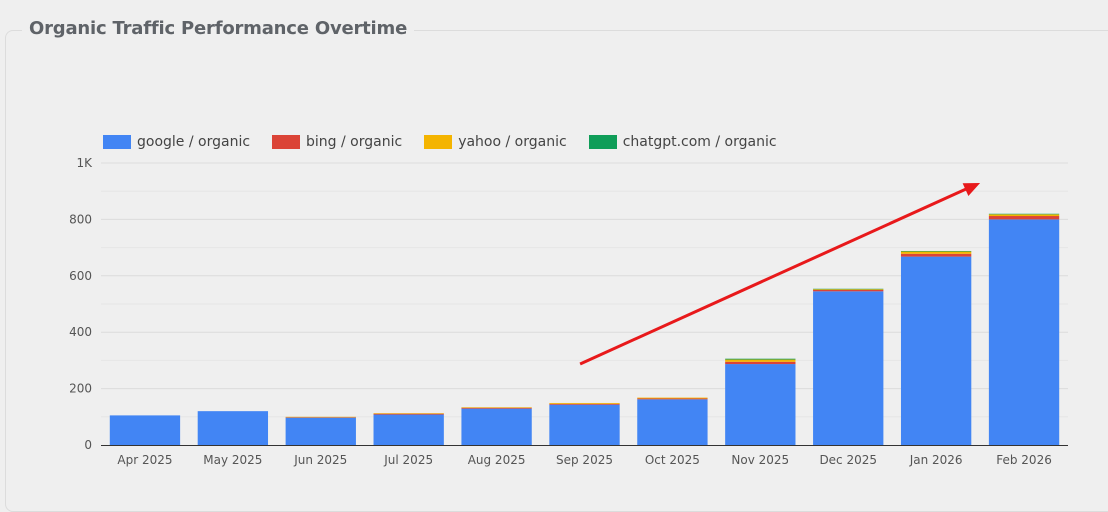 The image size is (1108, 512). Describe the element at coordinates (218, 28) in the screenshot. I see `chart-title: Organic Traffic Performance Overtime` at that location.